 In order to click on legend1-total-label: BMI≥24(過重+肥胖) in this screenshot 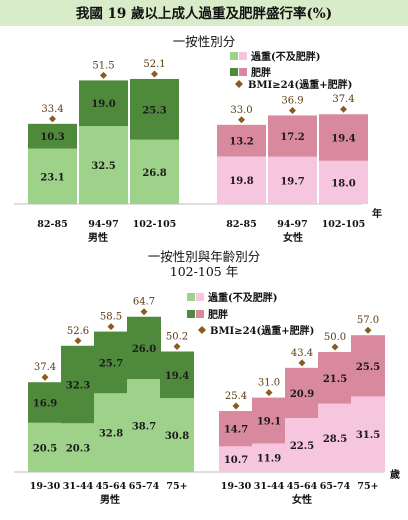, I will do `click(300, 84)`.